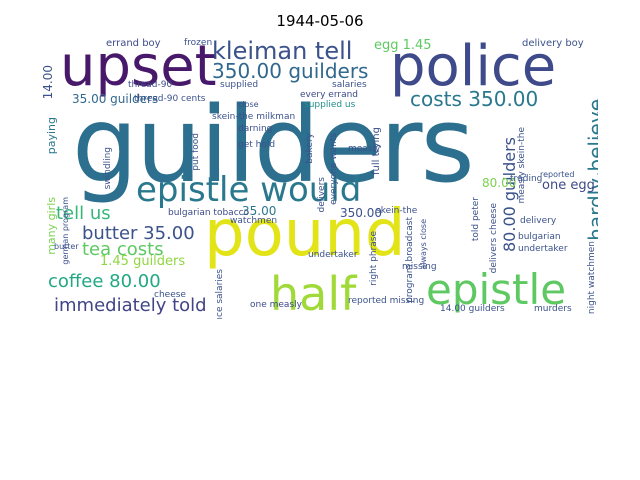  Describe the element at coordinates (522, 165) in the screenshot. I see `word-measly-skein: measly skein-the` at that location.